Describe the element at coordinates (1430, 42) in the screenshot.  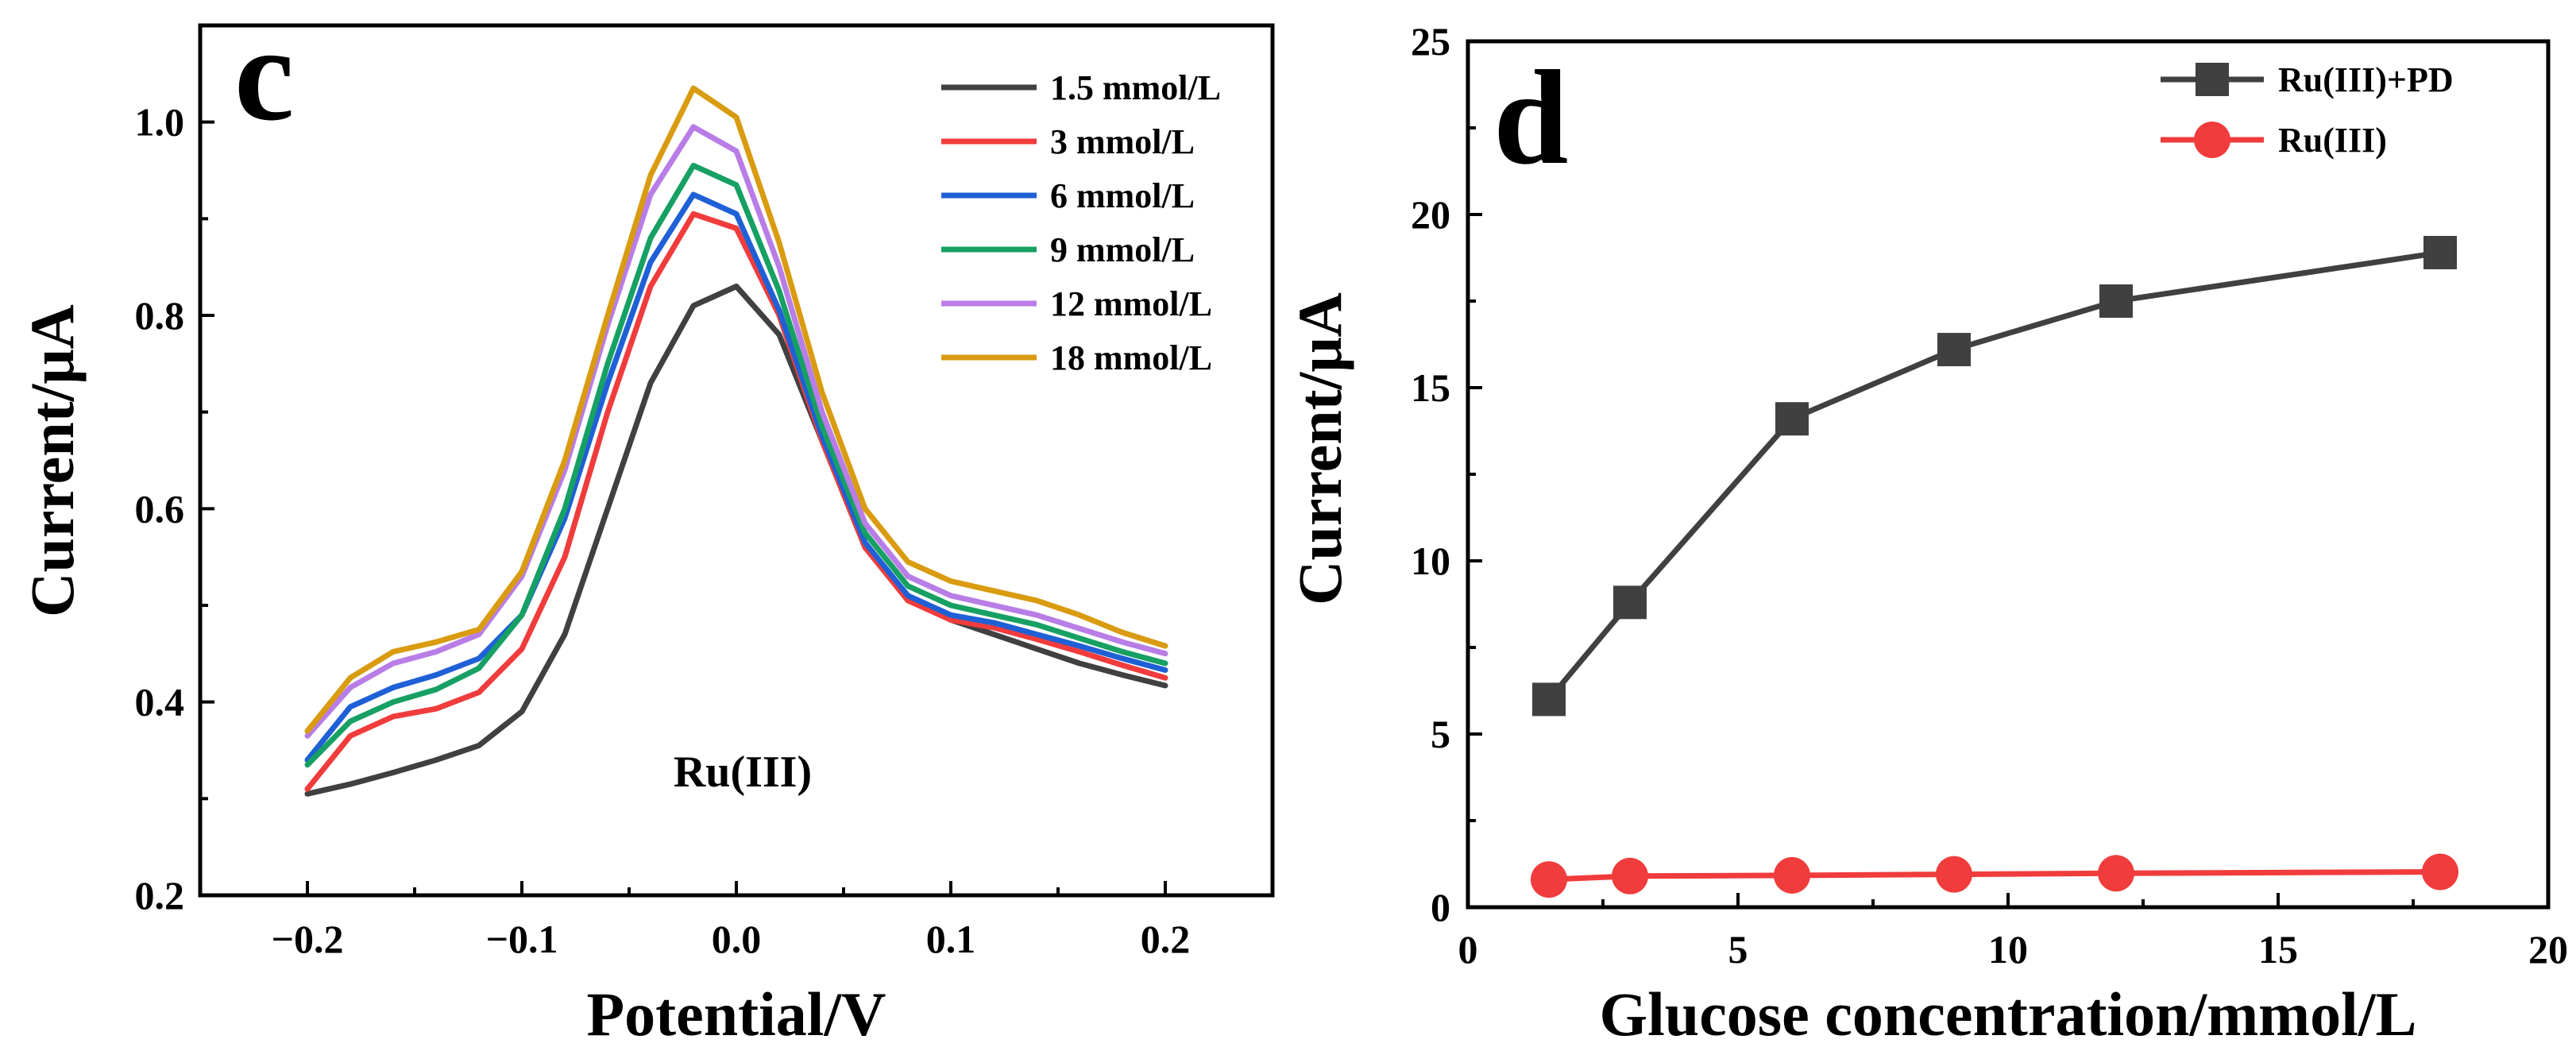
I see `y-tick-label: 25` at that location.